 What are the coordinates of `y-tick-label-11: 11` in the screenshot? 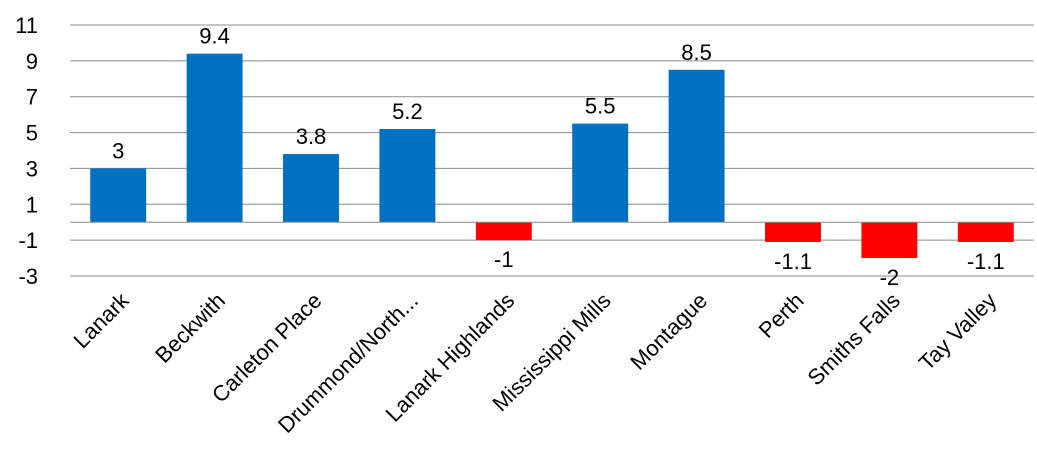 It's located at (26, 25).